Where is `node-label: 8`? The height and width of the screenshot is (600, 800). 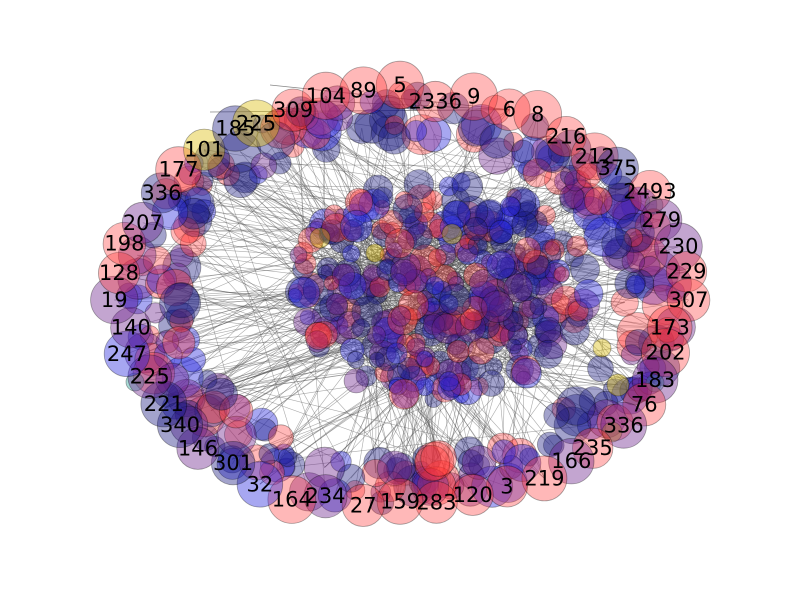 node-label: 8 is located at coordinates (537, 114).